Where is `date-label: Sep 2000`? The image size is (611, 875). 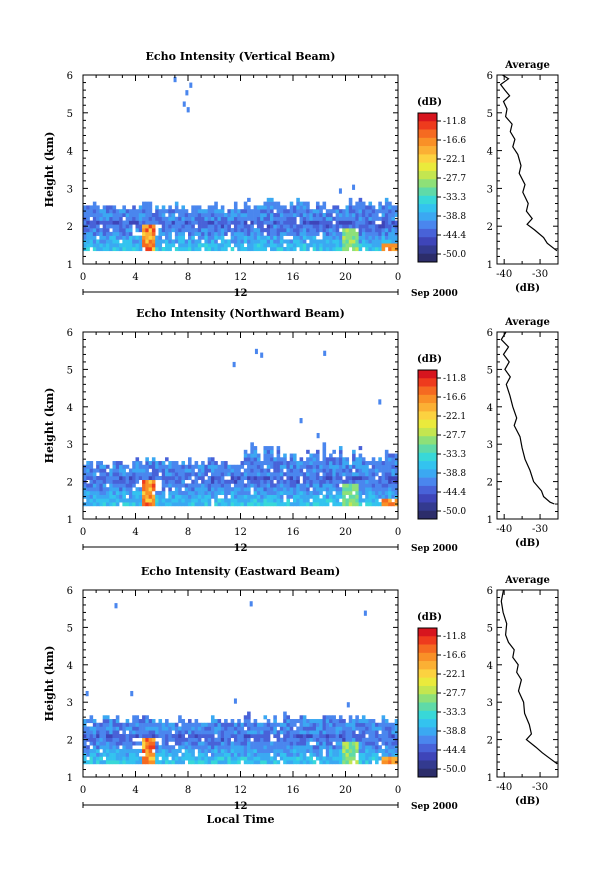
date-label: Sep 2000 is located at coordinates (434, 549).